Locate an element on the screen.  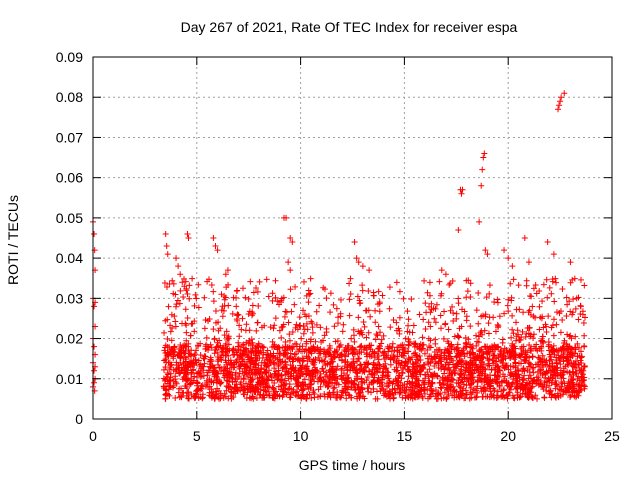
y-tick-label: 0.03 is located at coordinates (69, 298).